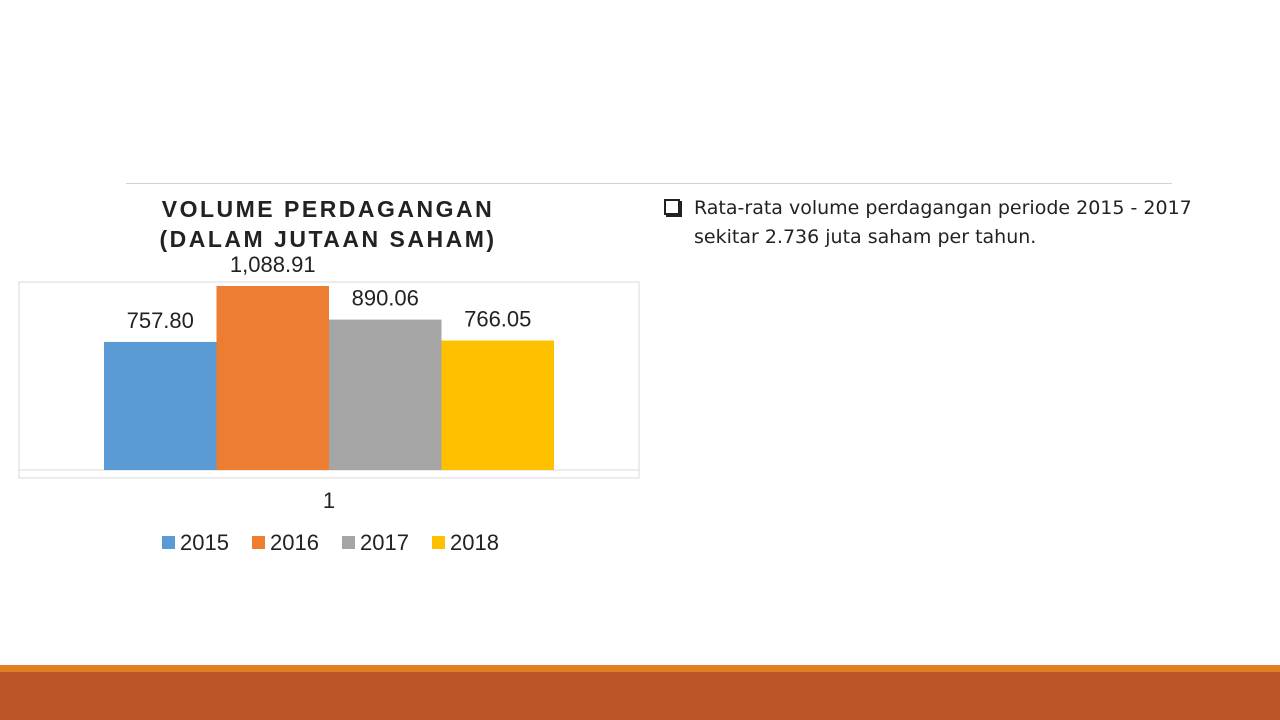 The image size is (1280, 720). I want to click on data-label-2018: 766.05, so click(497, 319).